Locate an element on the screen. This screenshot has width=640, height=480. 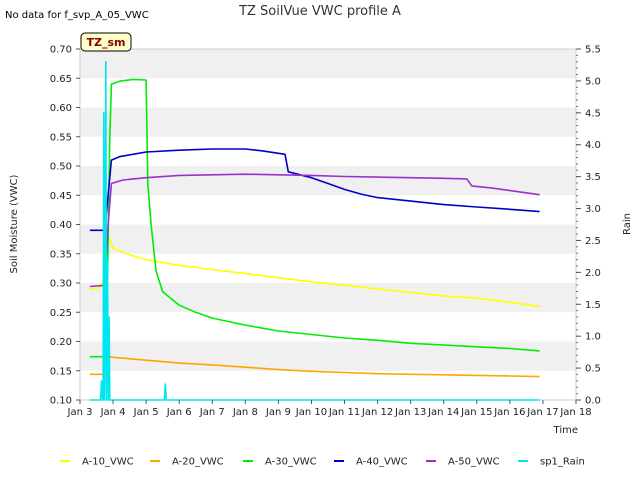
x-tick-label: Jan 10 is located at coordinates (311, 412).